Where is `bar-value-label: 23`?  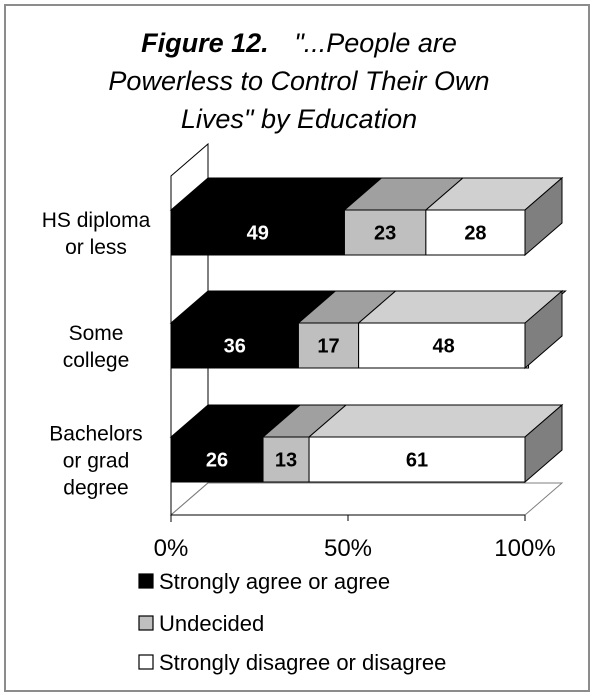
bar-value-label: 23 is located at coordinates (385, 234).